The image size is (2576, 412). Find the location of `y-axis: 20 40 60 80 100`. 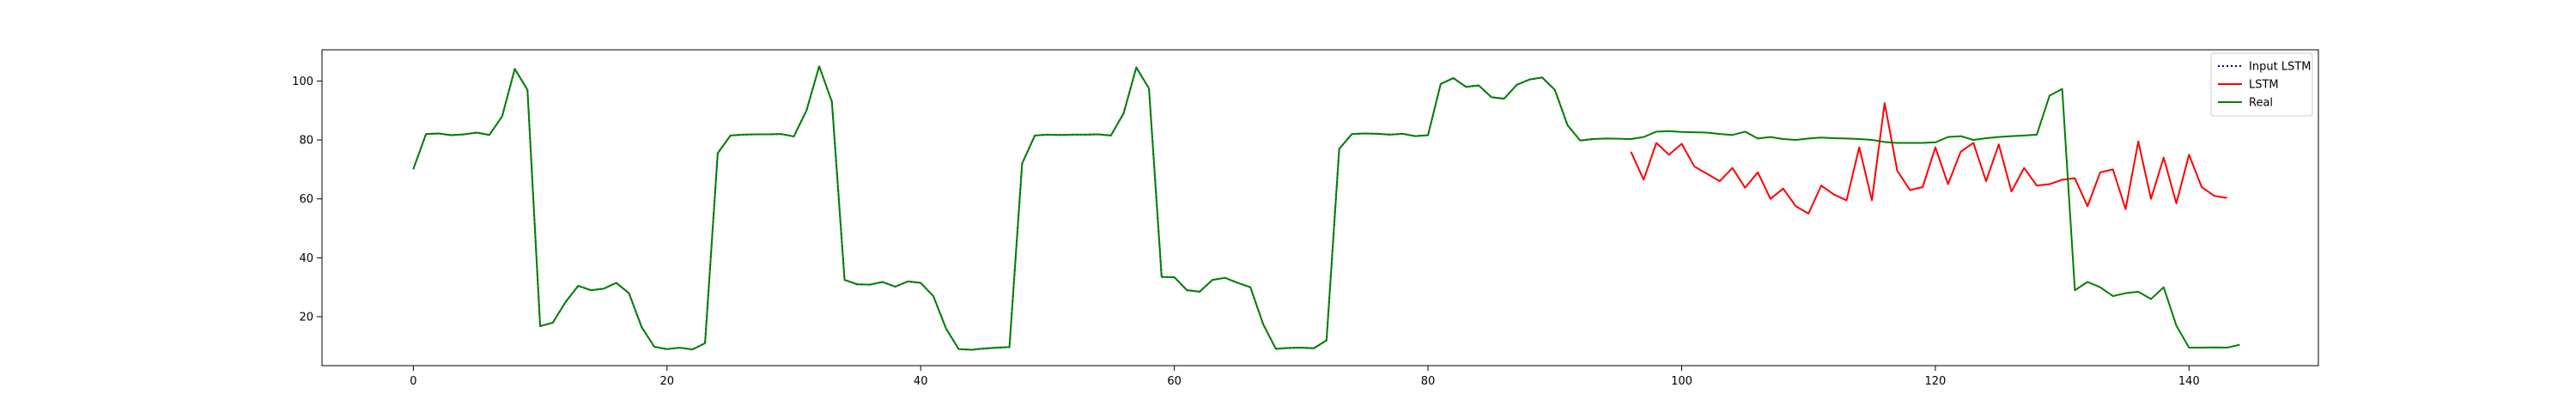

y-axis: 20 40 60 80 100 is located at coordinates (307, 200).